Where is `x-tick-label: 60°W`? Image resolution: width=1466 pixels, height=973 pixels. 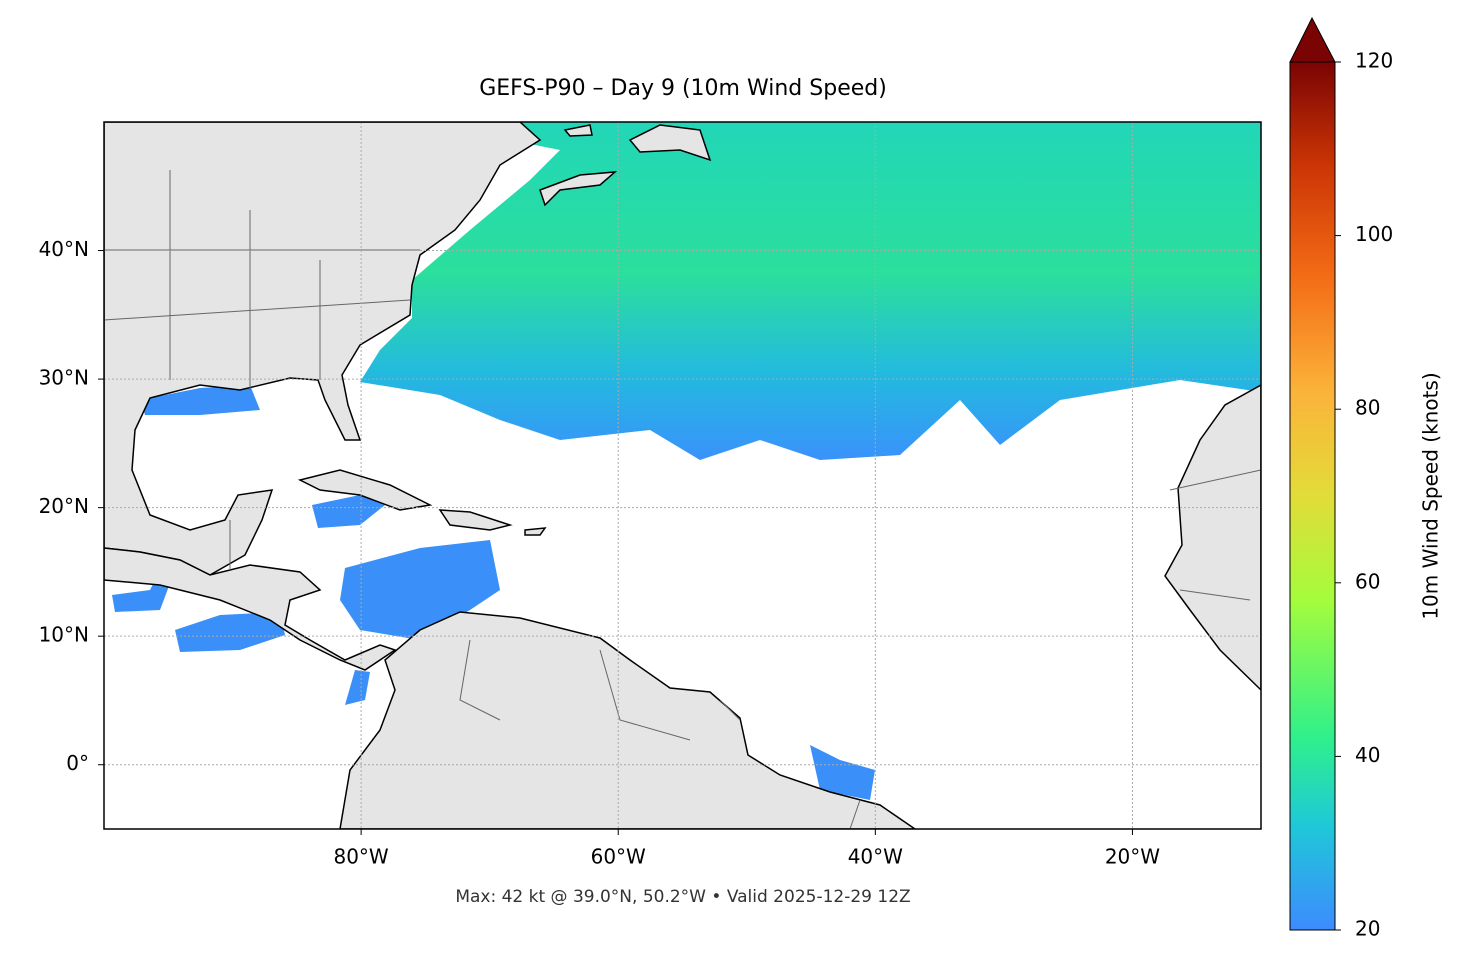
x-tick-label: 60°W is located at coordinates (618, 857).